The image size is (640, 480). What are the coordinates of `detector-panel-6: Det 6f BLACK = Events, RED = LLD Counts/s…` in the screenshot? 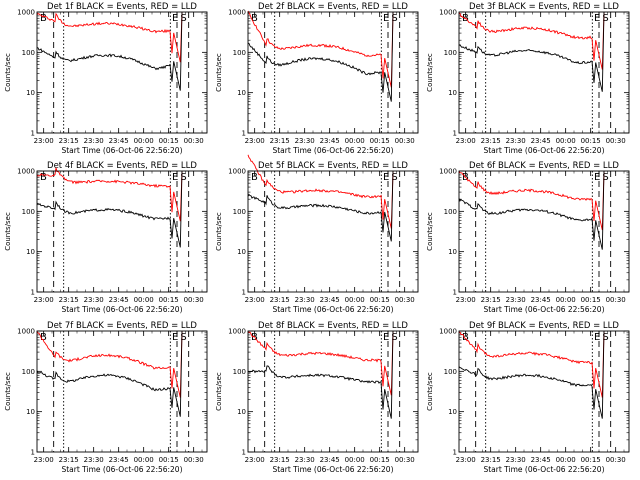 It's located at (528, 237).